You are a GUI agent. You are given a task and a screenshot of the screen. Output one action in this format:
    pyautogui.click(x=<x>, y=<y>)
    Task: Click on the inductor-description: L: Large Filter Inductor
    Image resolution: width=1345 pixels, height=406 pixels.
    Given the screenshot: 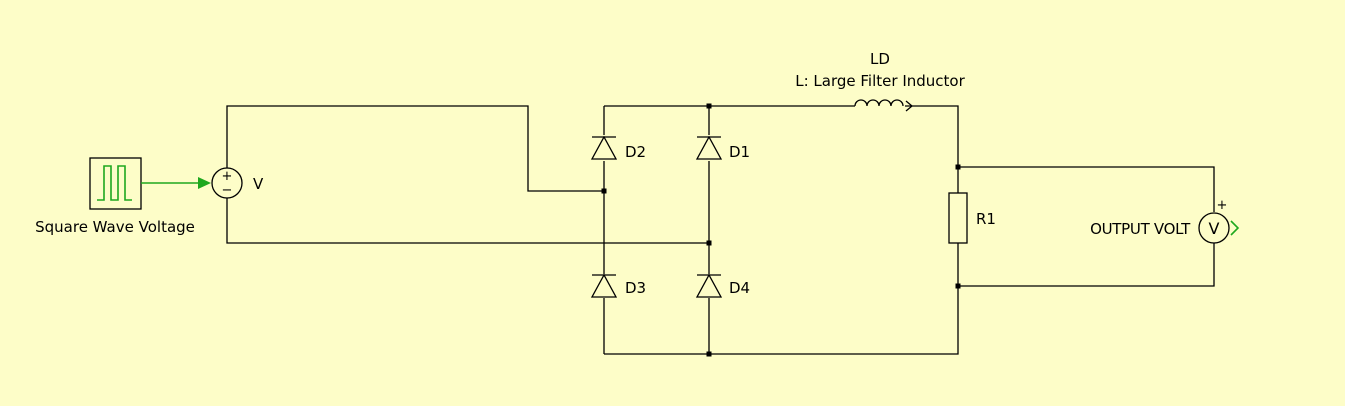 What is the action you would take?
    pyautogui.click(x=880, y=81)
    